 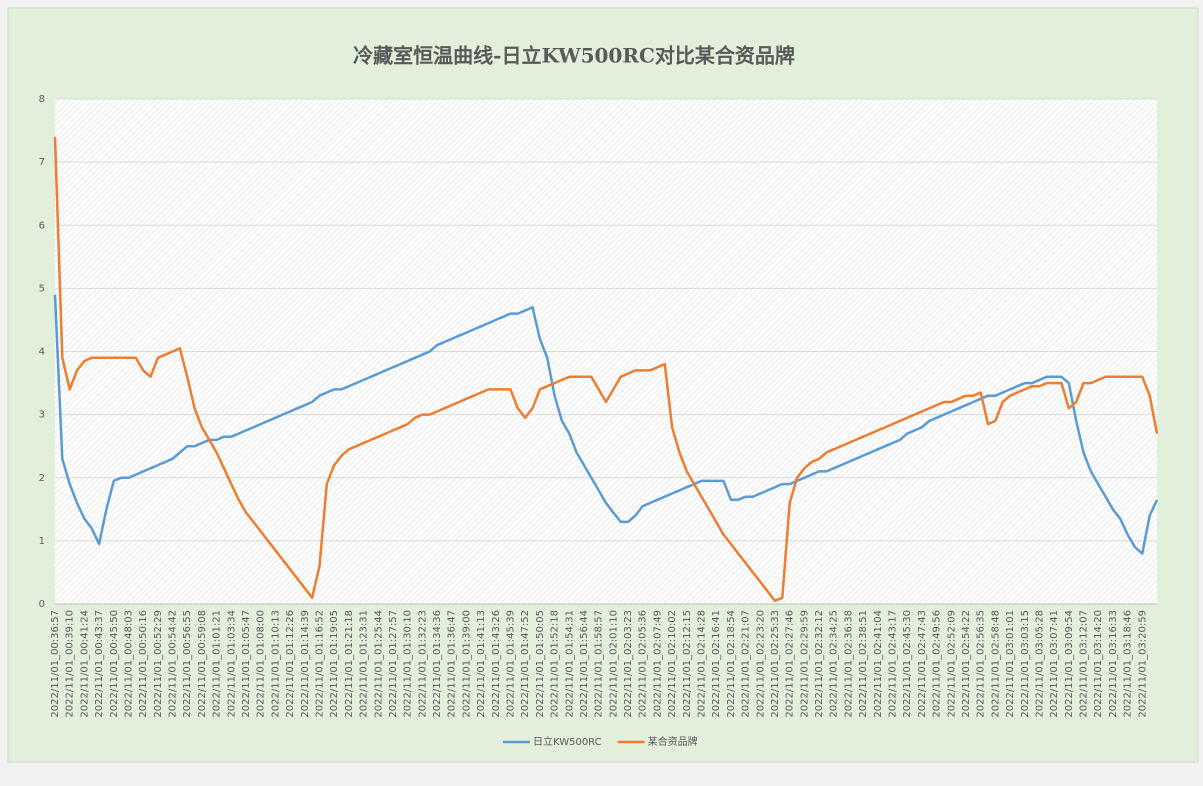 What do you see at coordinates (834, 664) in the screenshot?
I see `x-tick-label: 2022/11/01_02:34:25` at bounding box center [834, 664].